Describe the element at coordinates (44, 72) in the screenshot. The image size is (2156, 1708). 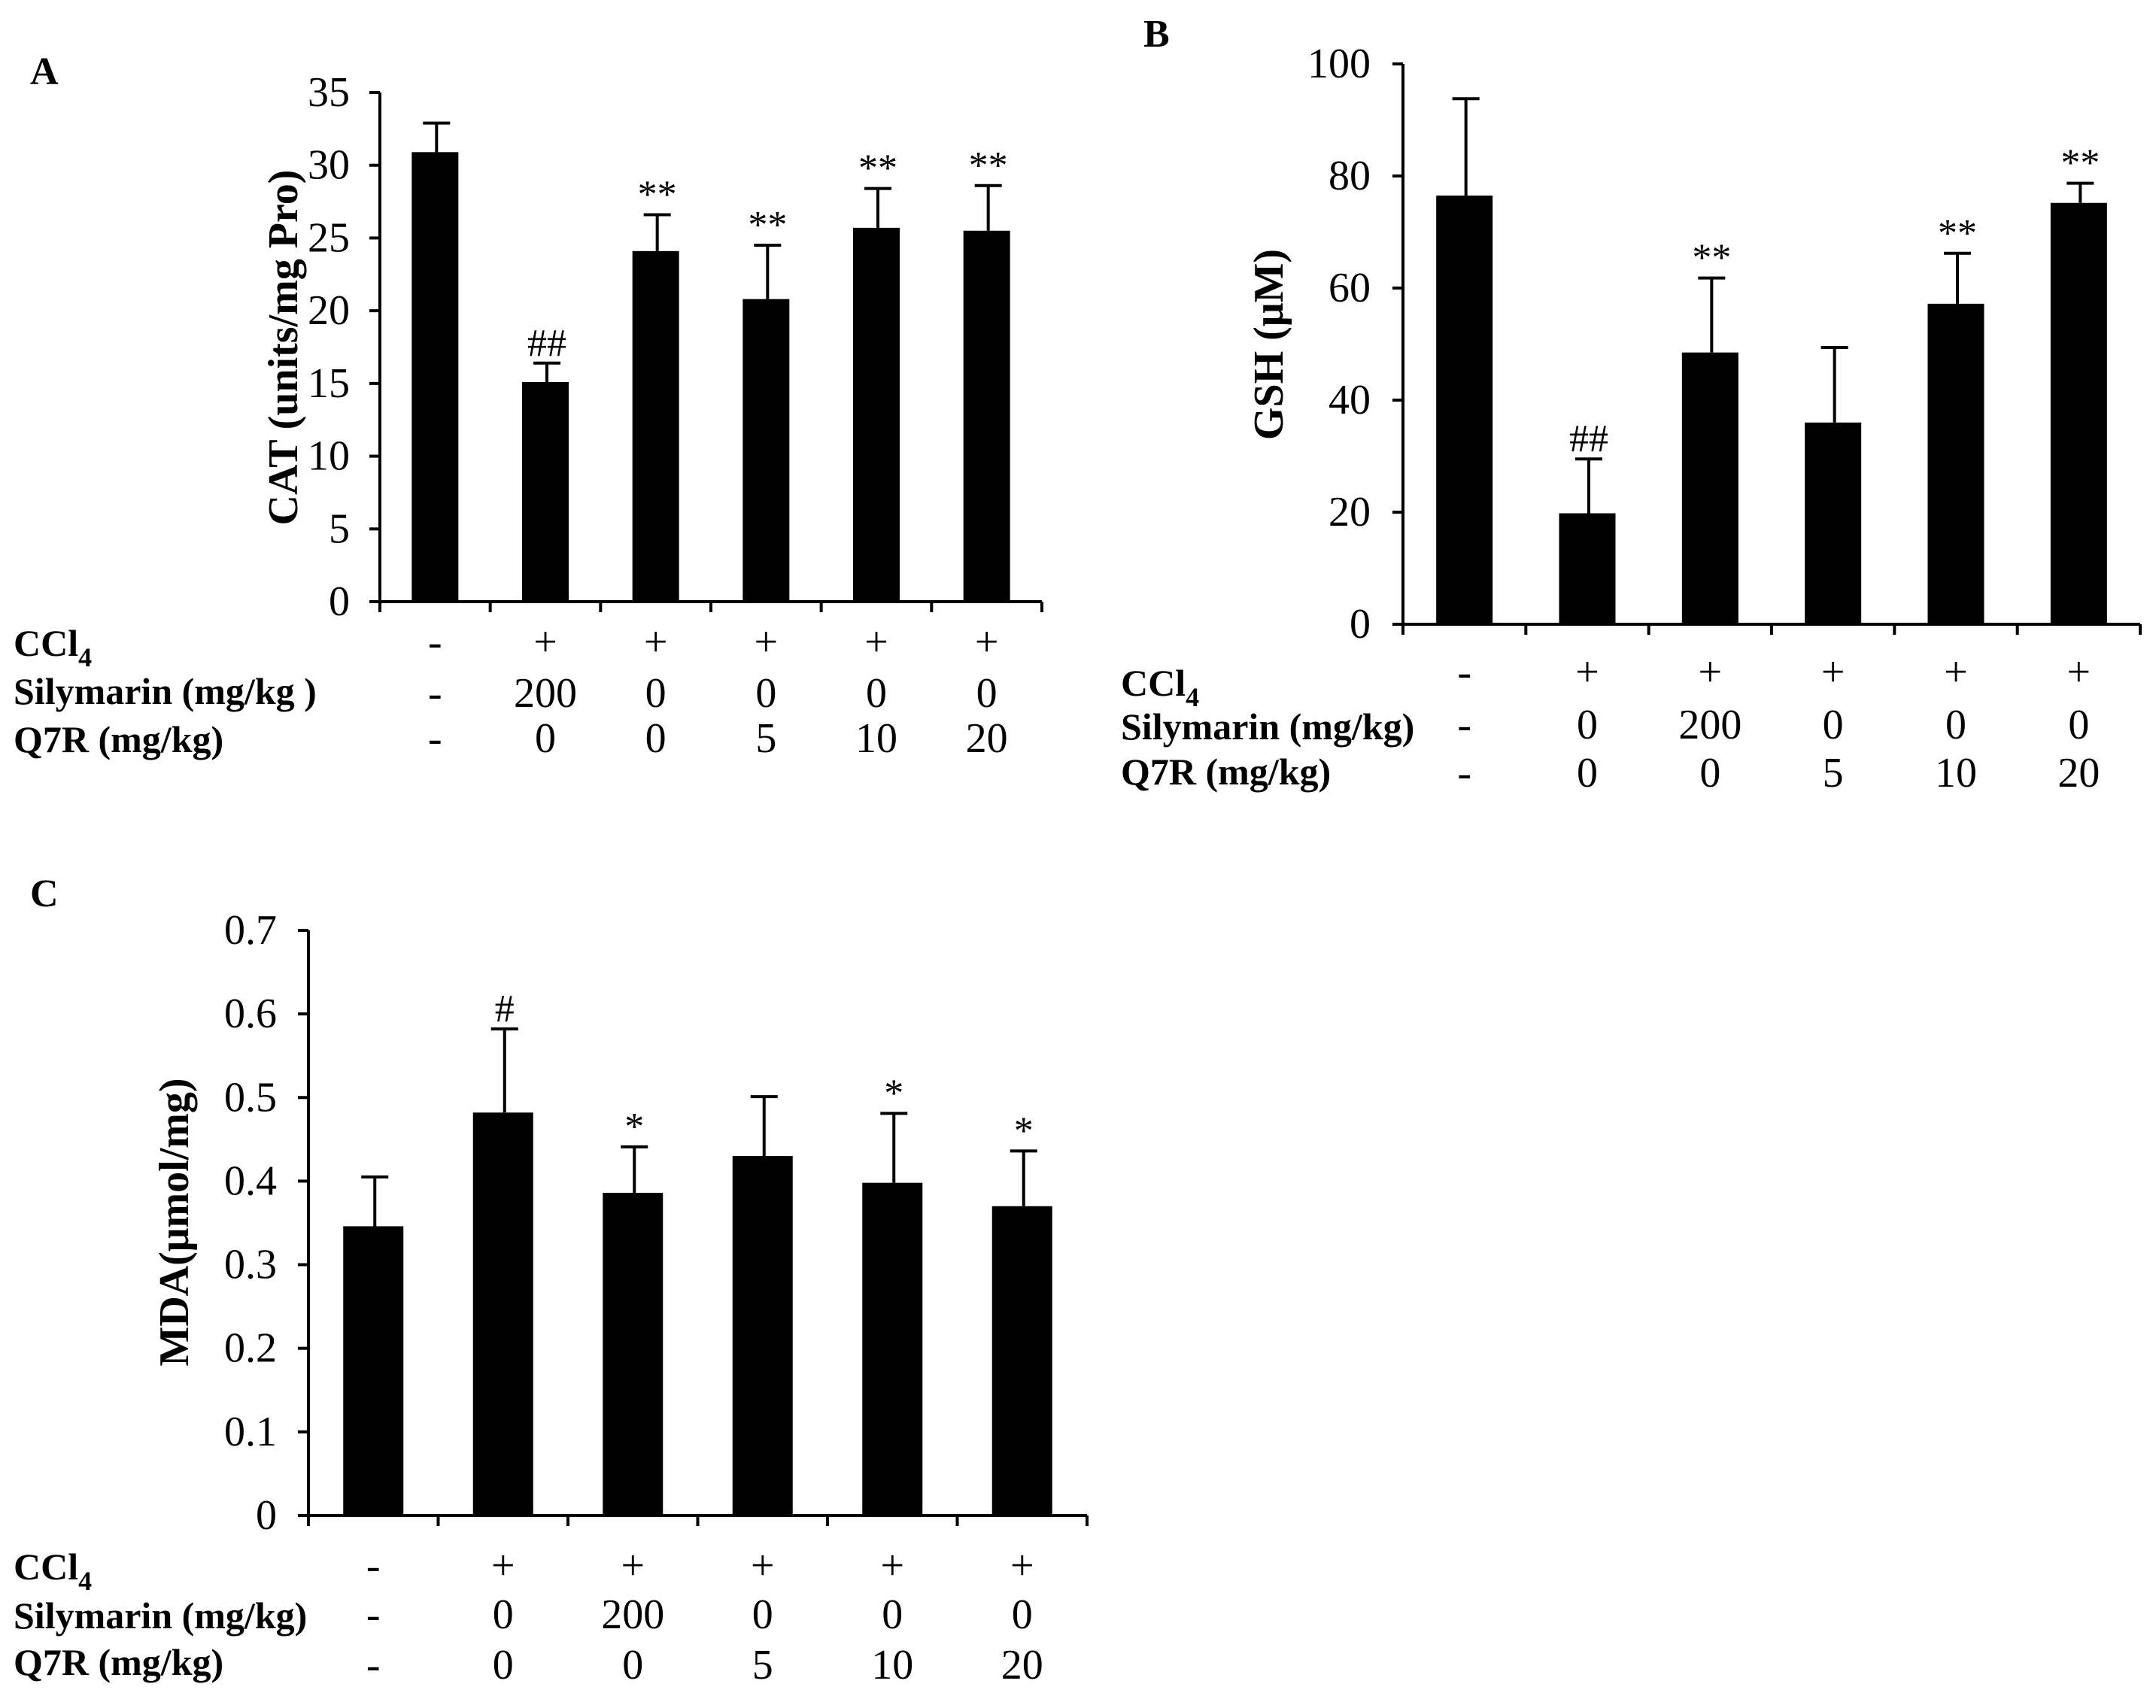
I see `panel-letter: A` at that location.